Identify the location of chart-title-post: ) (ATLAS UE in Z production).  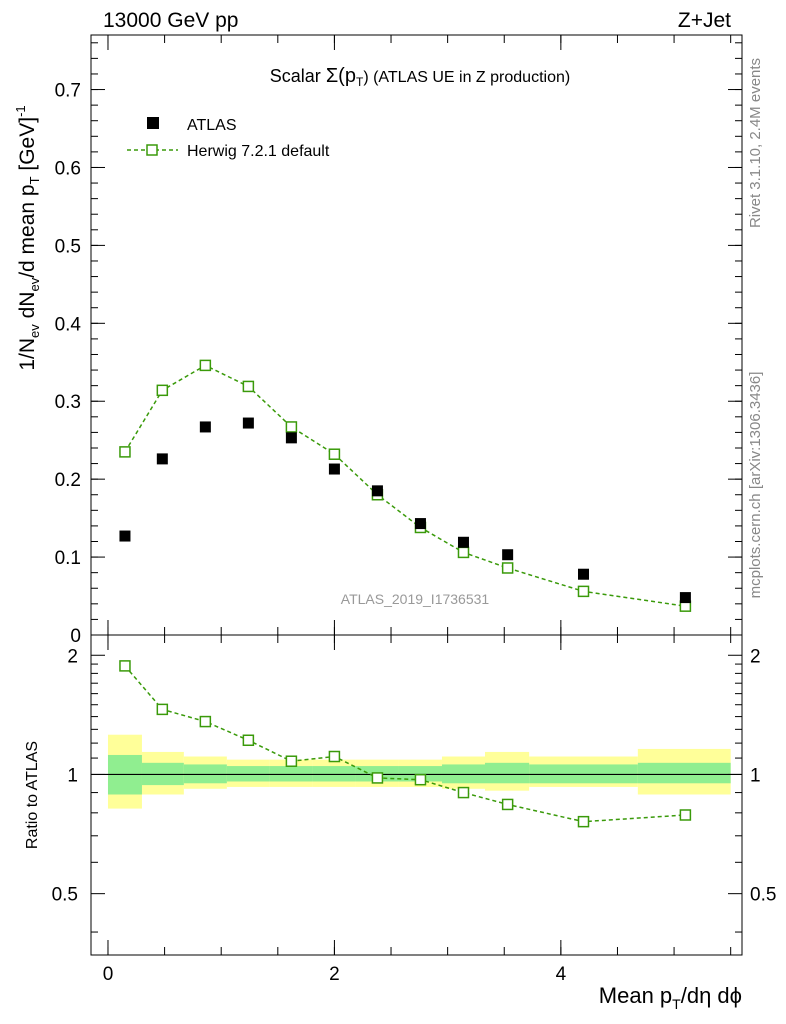
(466, 77).